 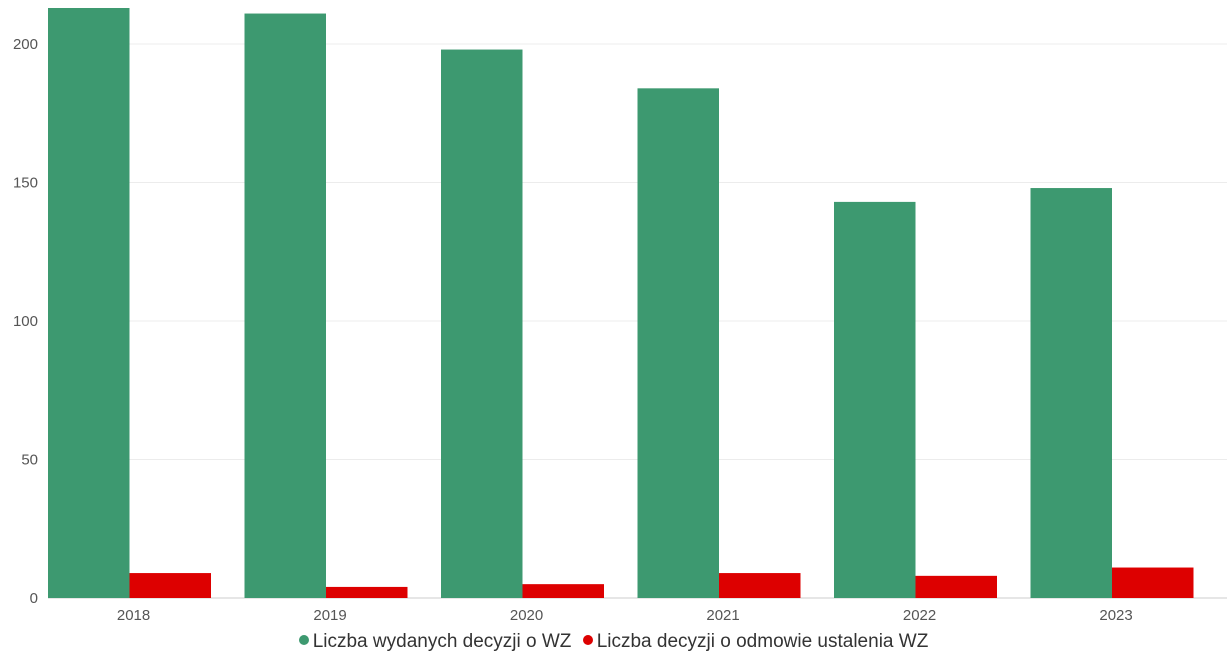 What do you see at coordinates (89, 303) in the screenshot?
I see `bar-wydane-2018` at bounding box center [89, 303].